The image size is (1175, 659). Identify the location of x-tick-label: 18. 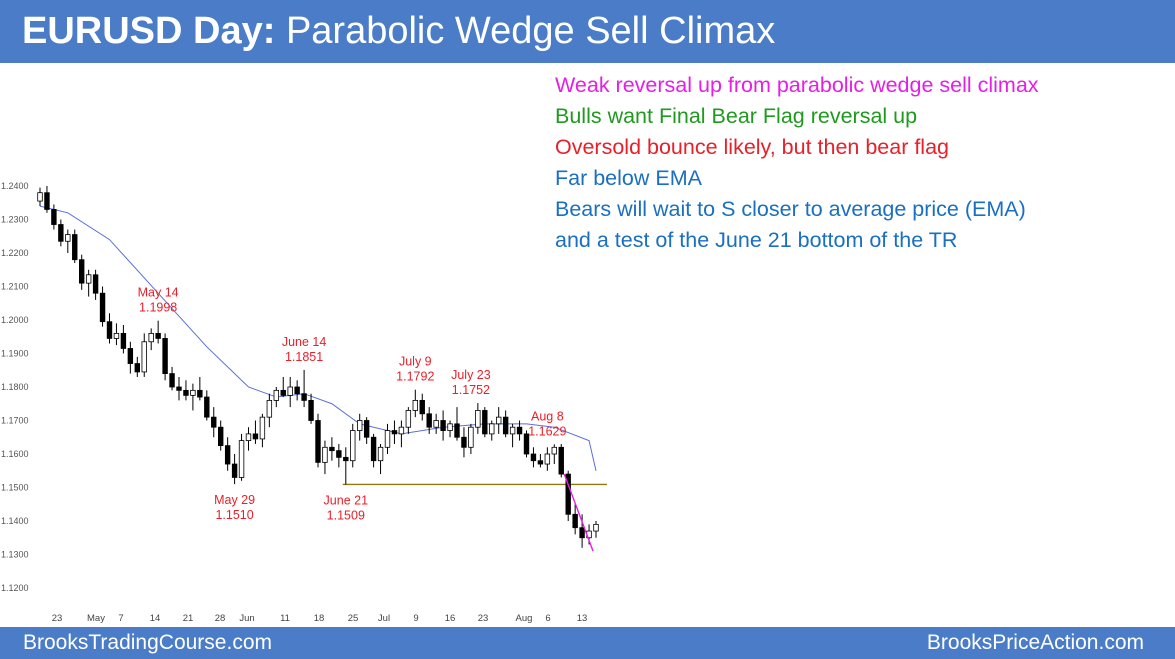
(319, 618).